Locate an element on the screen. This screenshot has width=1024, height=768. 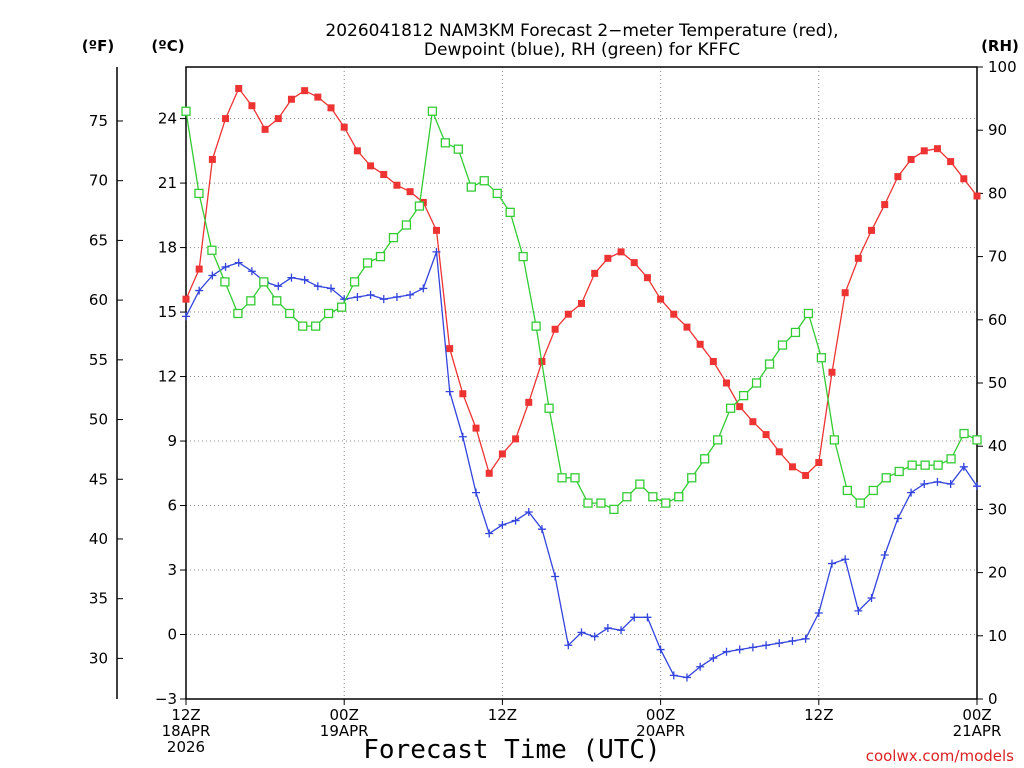
rh-tick-label: 100 is located at coordinates (1002, 67).